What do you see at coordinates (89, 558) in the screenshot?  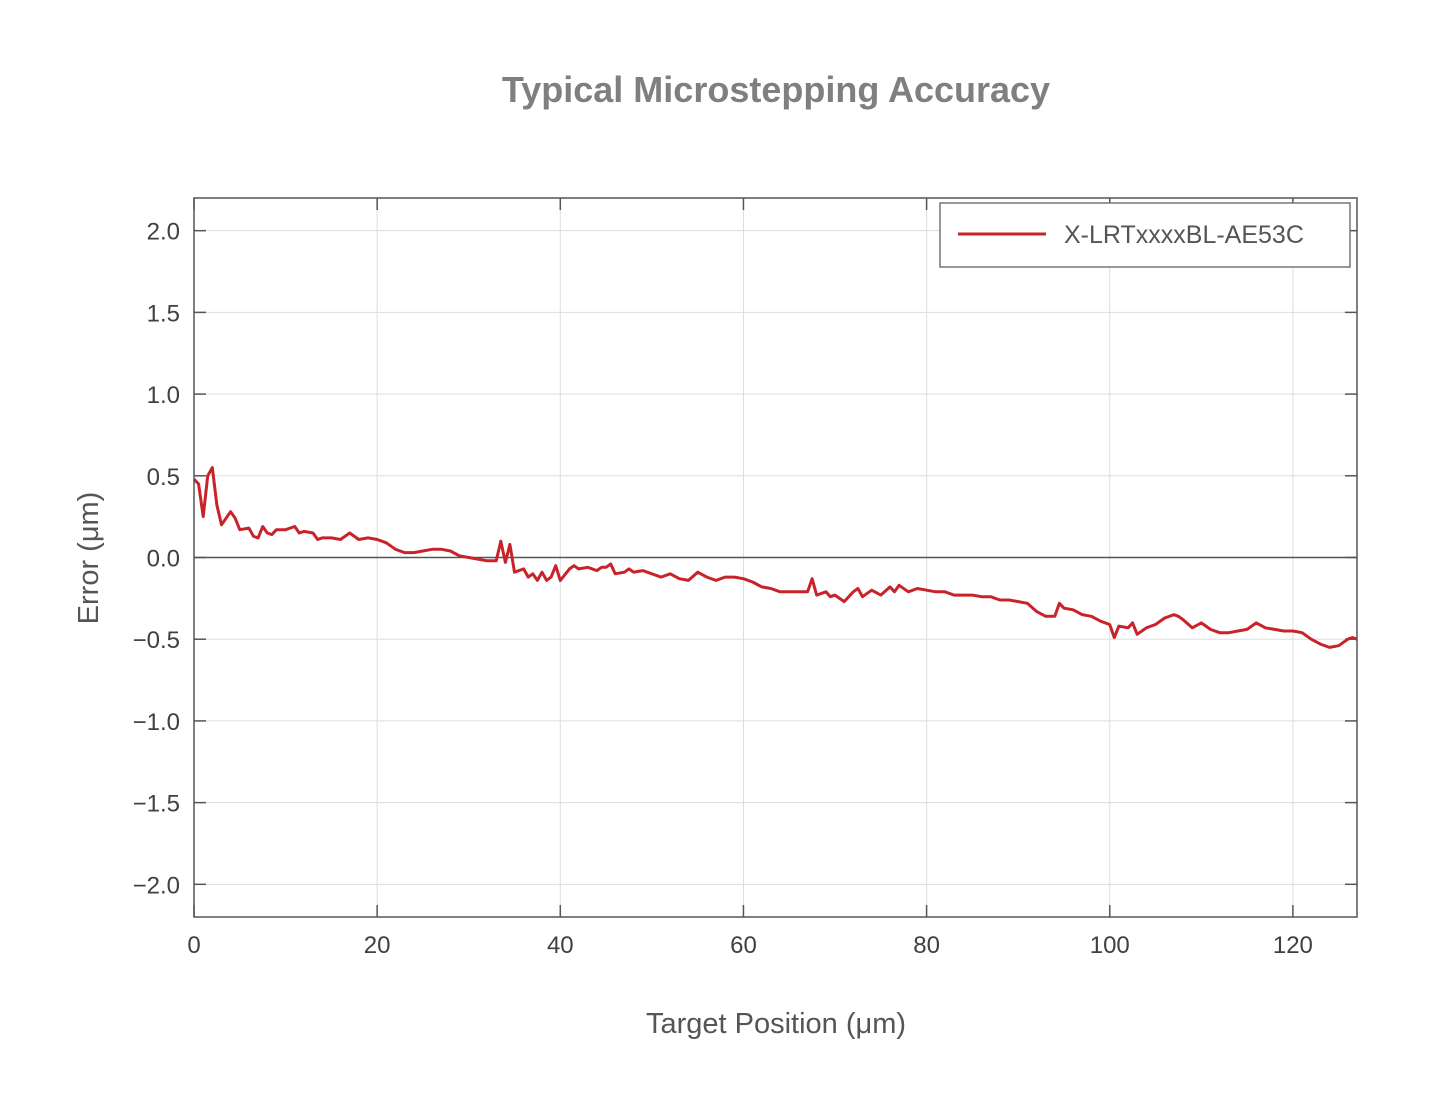 I see `y-axis-label: Error (μm)` at bounding box center [89, 558].